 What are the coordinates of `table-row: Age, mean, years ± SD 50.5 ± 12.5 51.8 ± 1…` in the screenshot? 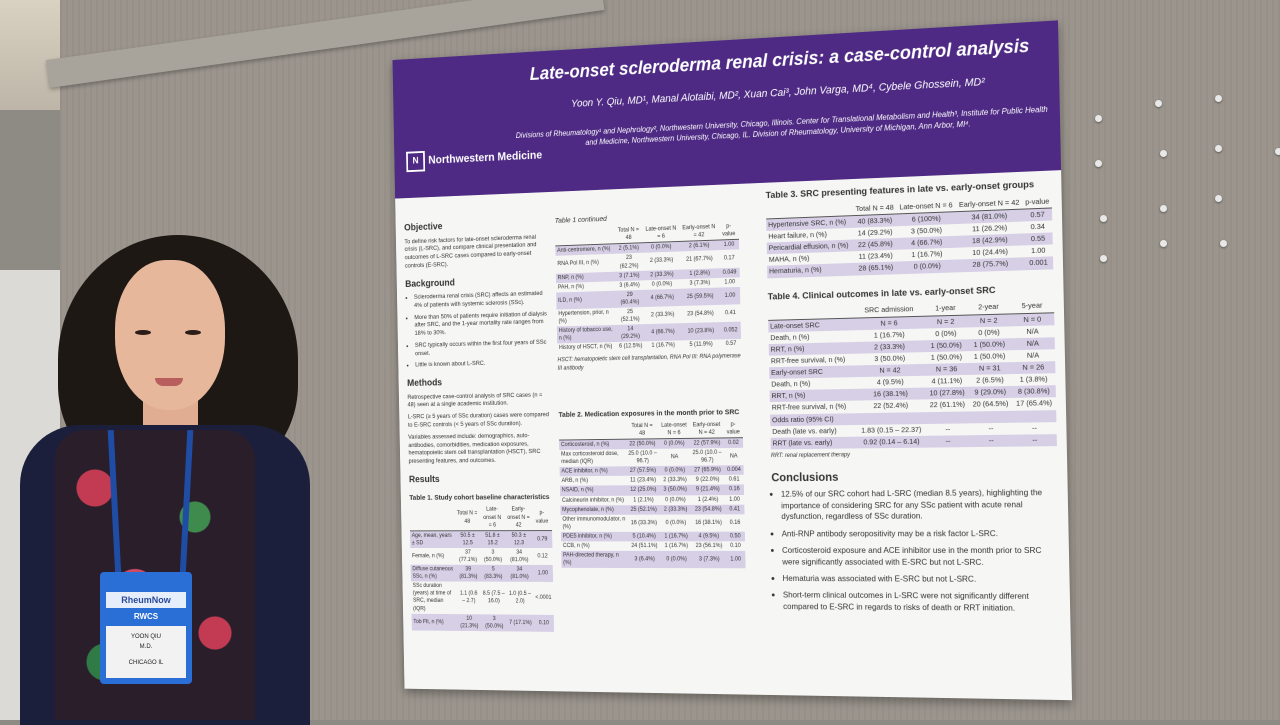 It's located at (481, 539).